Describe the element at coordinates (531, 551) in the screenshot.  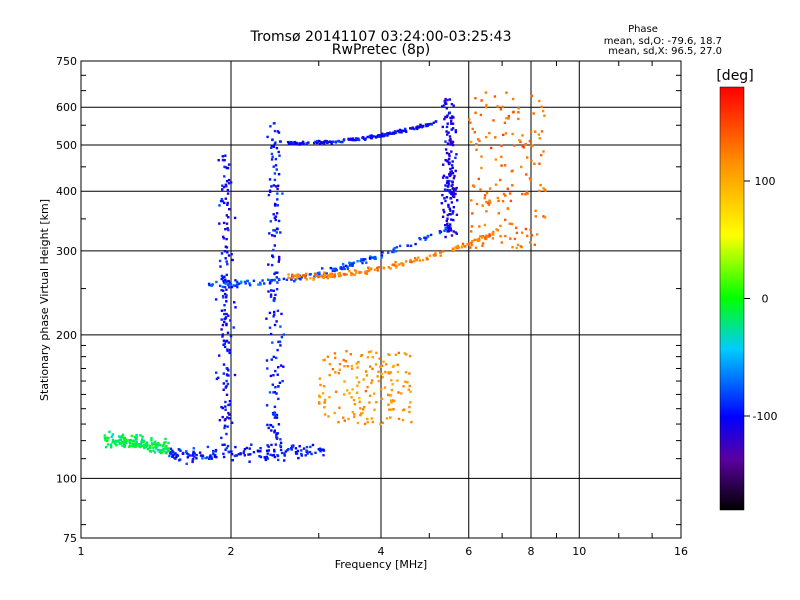
I see `x-tick-label: 8` at that location.